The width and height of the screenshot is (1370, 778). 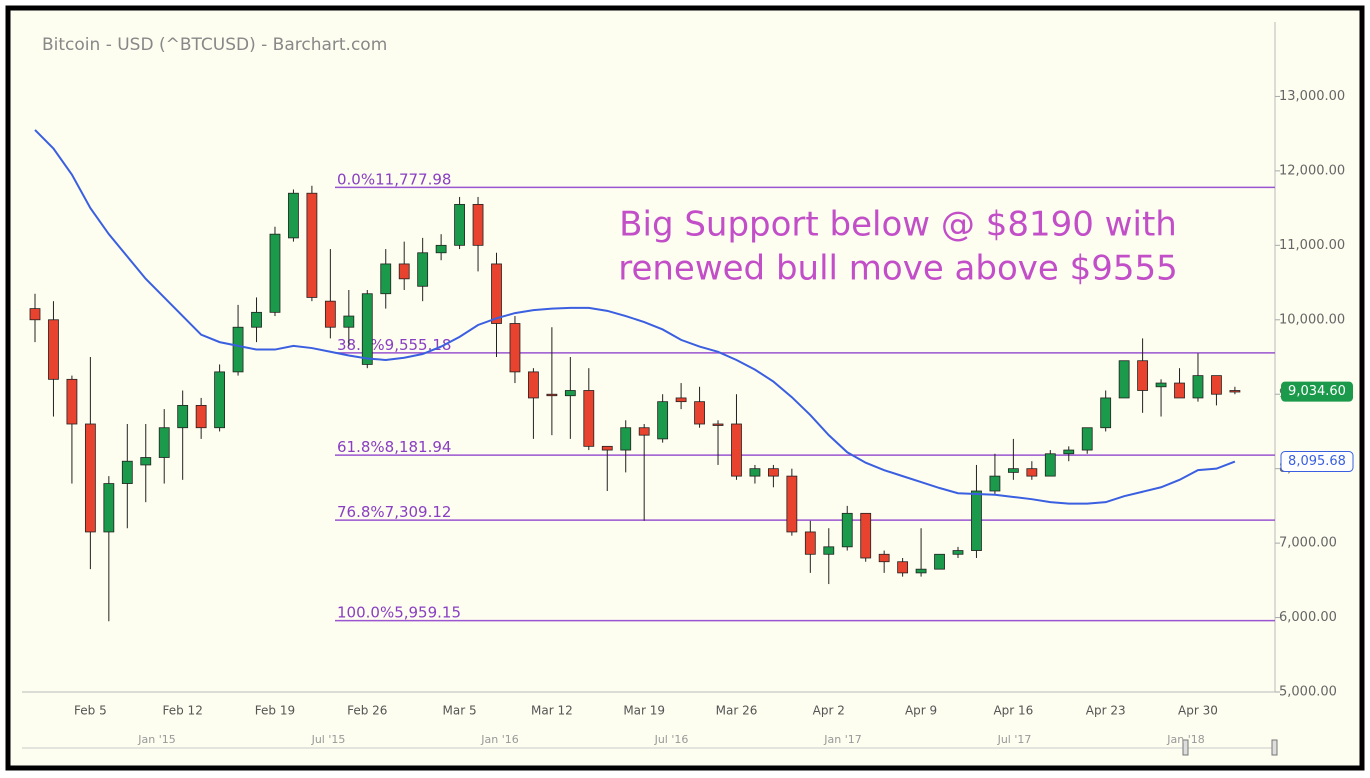 I want to click on fib-label: 38.2%9,555.18, so click(x=394, y=344).